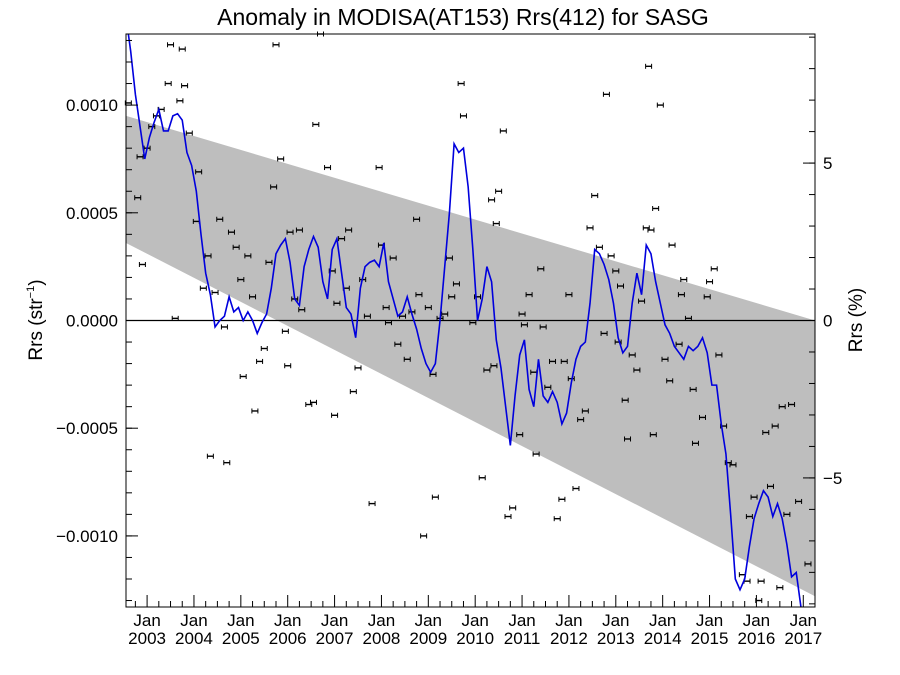 This screenshot has width=900, height=675. Describe the element at coordinates (31, 292) in the screenshot. I see `left-y-axis-label-exponent: −1` at that location.